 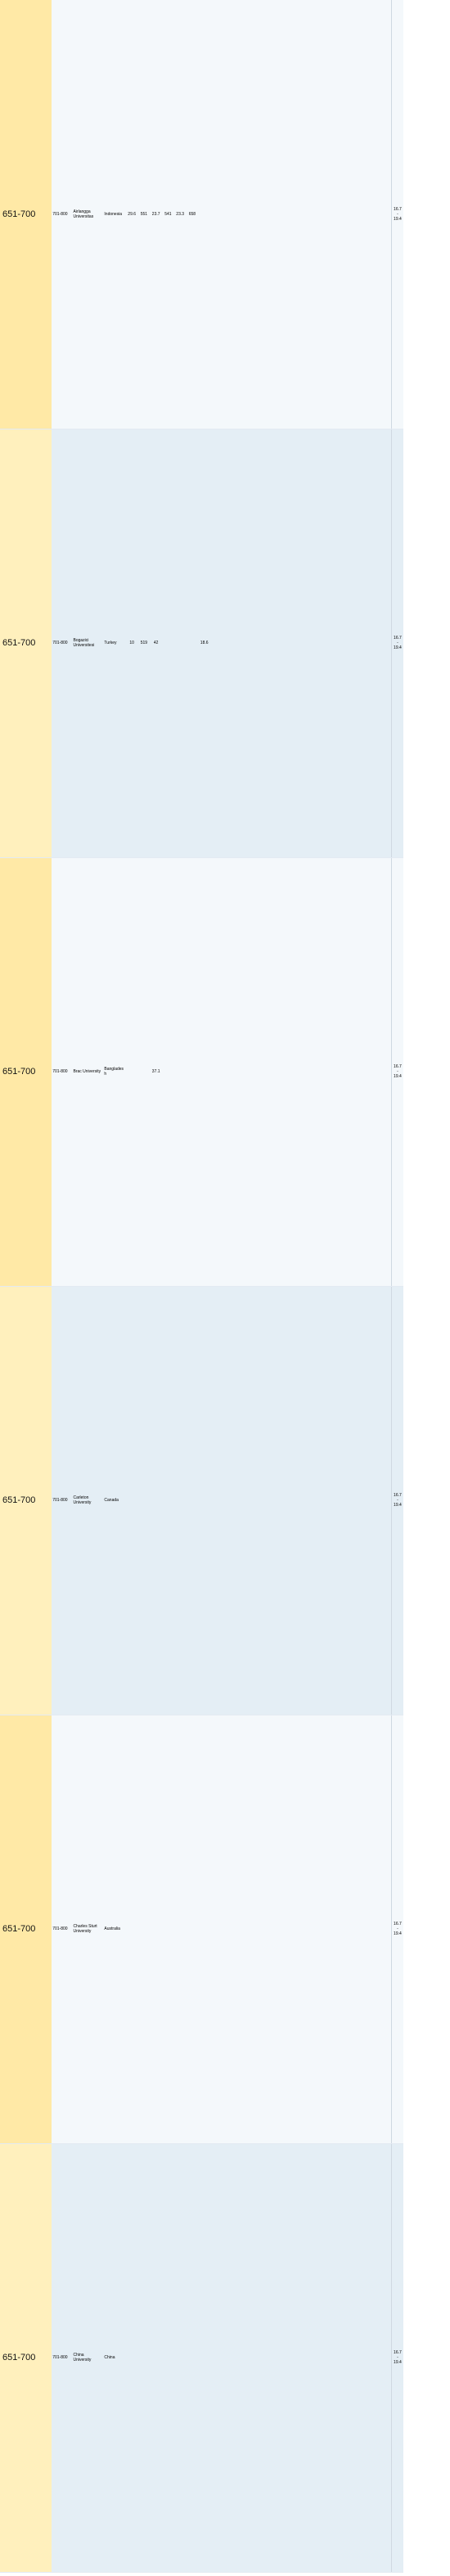 What do you see at coordinates (180, 214) in the screenshot?
I see `metric-cell: 23.3` at bounding box center [180, 214].